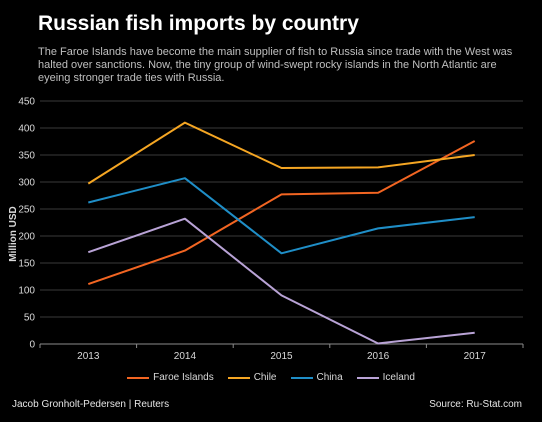 The width and height of the screenshot is (542, 422). Describe the element at coordinates (32, 345) in the screenshot. I see `y-tick-label: 0` at that location.